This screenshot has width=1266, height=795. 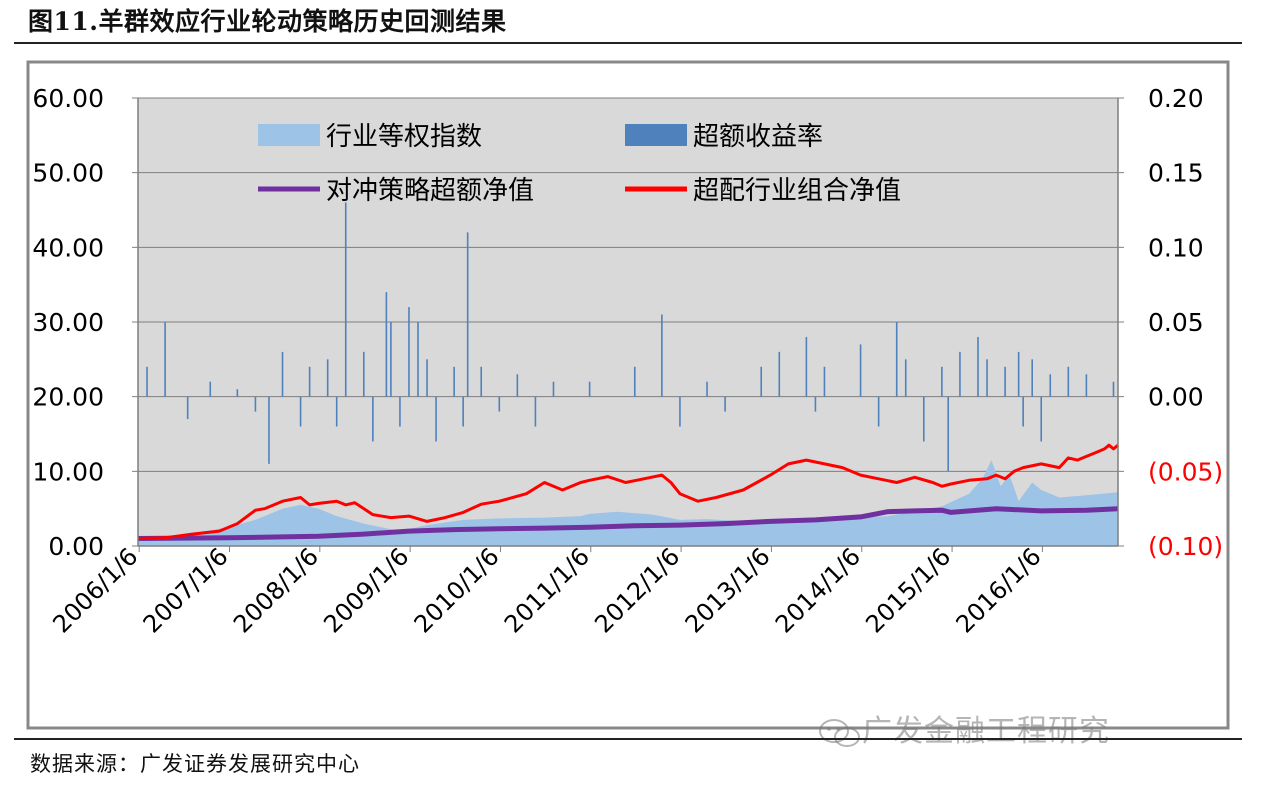 What do you see at coordinates (1185, 546) in the screenshot?
I see `y-right-tick-label: (0.10)` at bounding box center [1185, 546].